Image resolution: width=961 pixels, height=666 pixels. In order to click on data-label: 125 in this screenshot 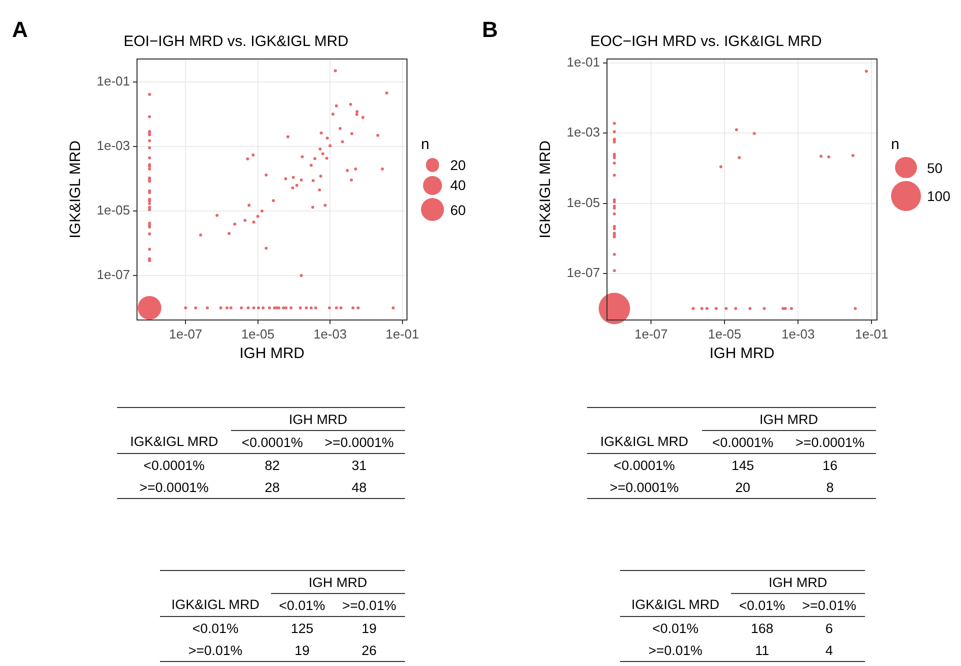, I will do `click(302, 629)`.